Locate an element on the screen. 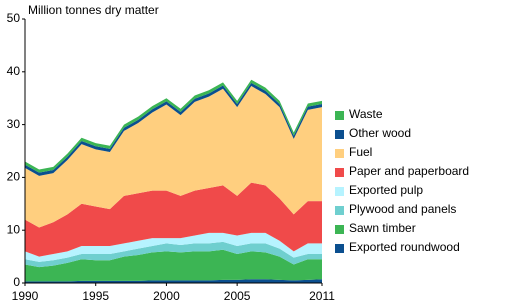 The image size is (525, 305). legend-label: Plywood and panels is located at coordinates (402, 209).